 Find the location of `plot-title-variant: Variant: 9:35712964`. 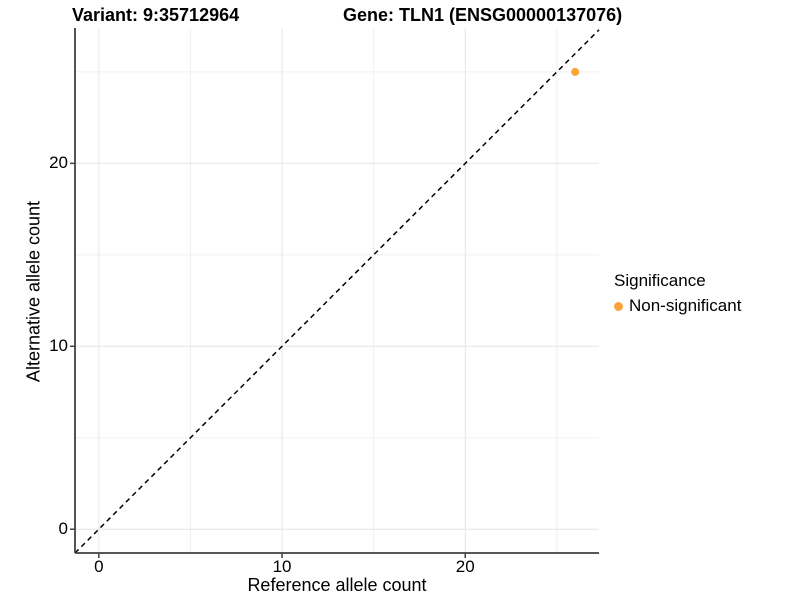

plot-title-variant: Variant: 9:35712964 is located at coordinates (156, 15).